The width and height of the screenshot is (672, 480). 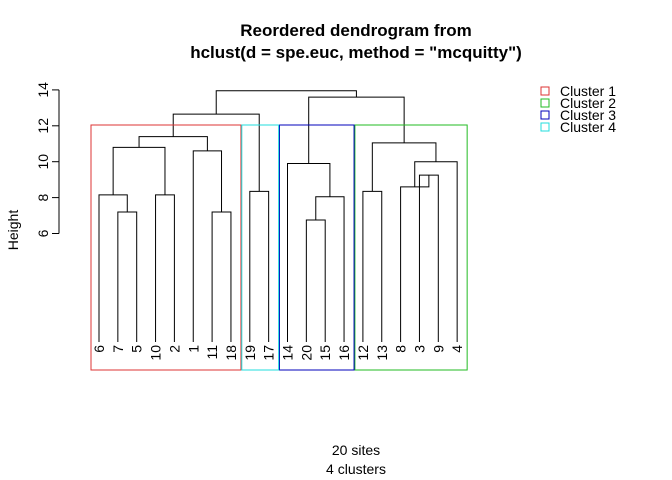 I want to click on y-axis: 6 8 10 12 14, so click(x=47, y=159).